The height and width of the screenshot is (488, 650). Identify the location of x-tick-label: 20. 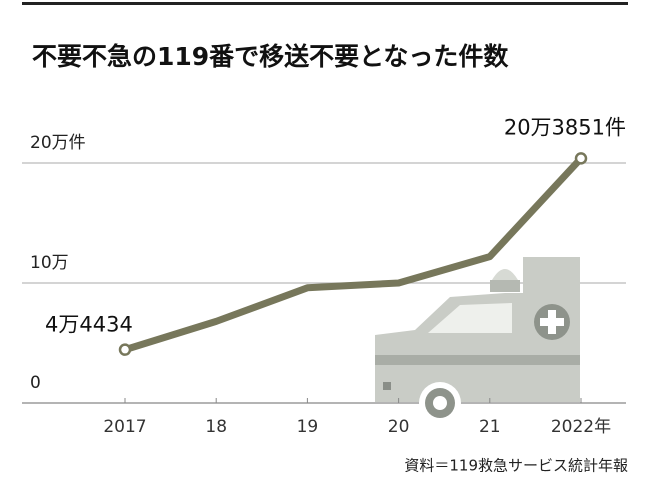
(399, 427).